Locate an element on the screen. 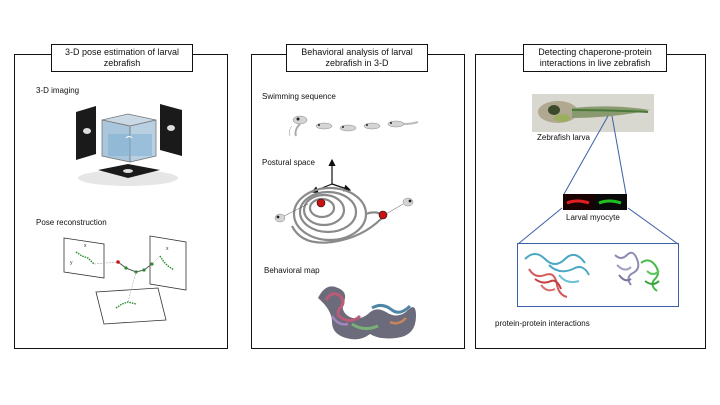 This screenshot has width=720, height=405. label-3d-imaging: 3-D imaging is located at coordinates (58, 90).